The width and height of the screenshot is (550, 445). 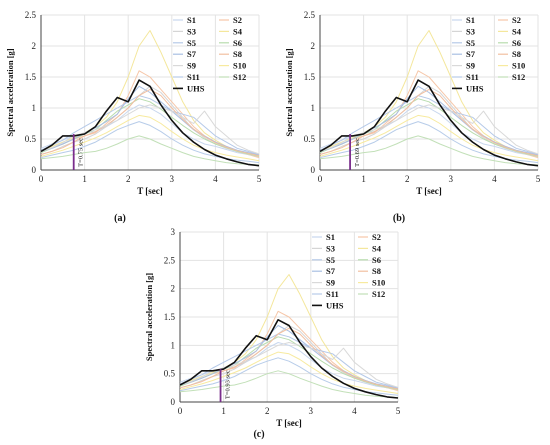 What do you see at coordinates (191, 31) in the screenshot?
I see `legend-label-s3: S3` at bounding box center [191, 31].